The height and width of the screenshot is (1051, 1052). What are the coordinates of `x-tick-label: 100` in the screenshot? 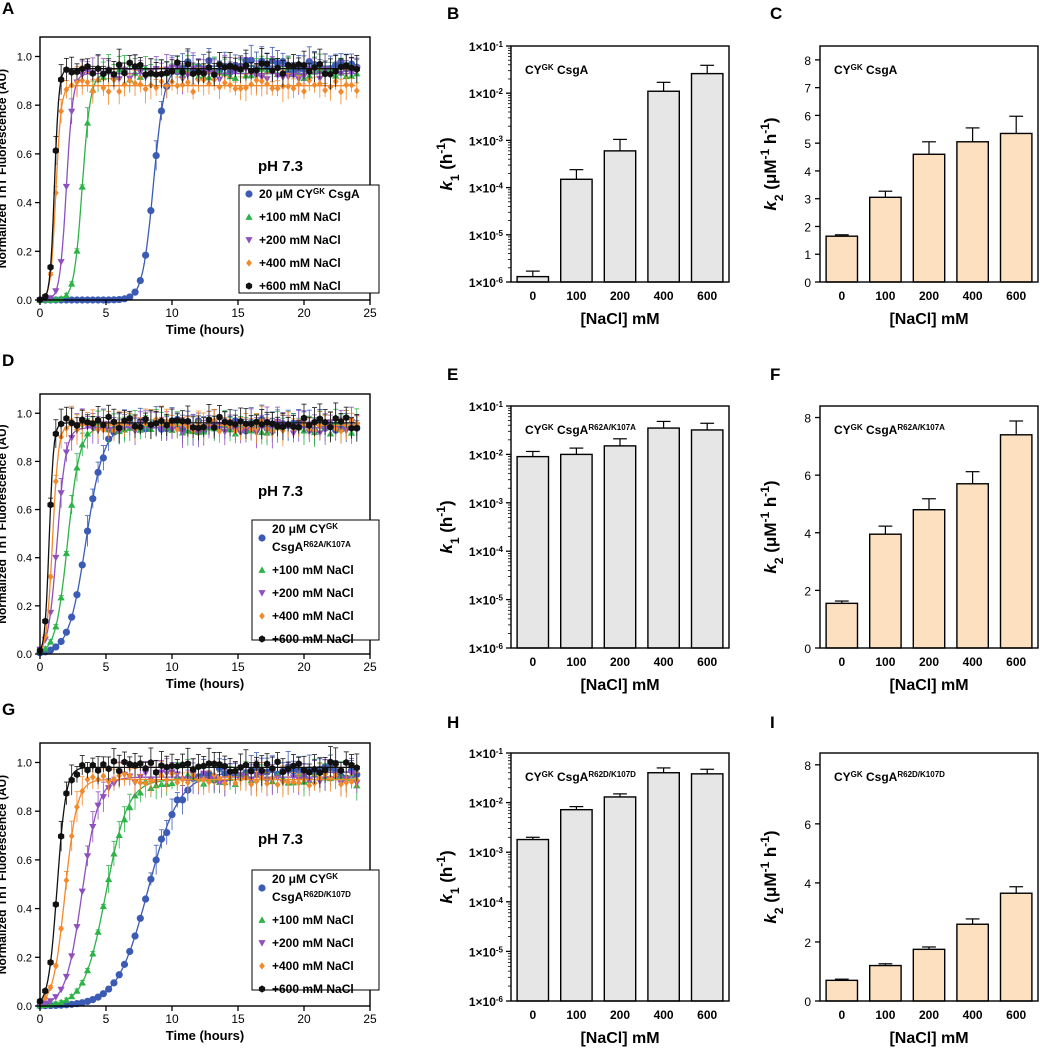 It's located at (576, 296).